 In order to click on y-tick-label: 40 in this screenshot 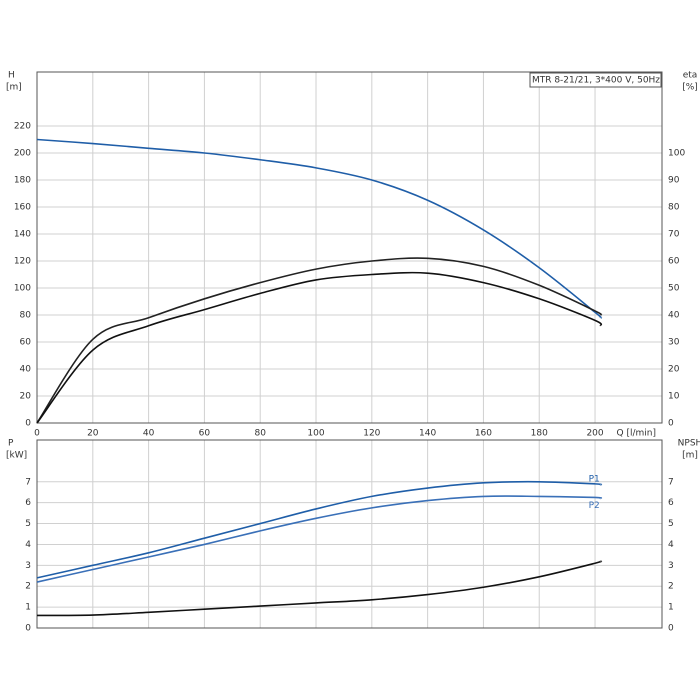, I will do `click(26, 370)`.